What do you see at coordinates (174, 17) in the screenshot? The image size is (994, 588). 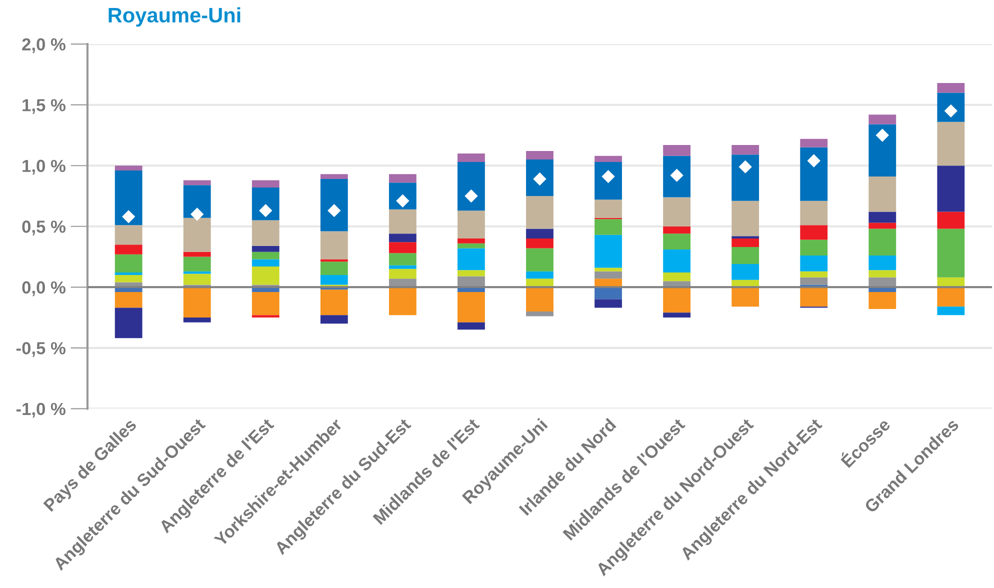 I see `chart-title: Royaume-Uni` at bounding box center [174, 17].